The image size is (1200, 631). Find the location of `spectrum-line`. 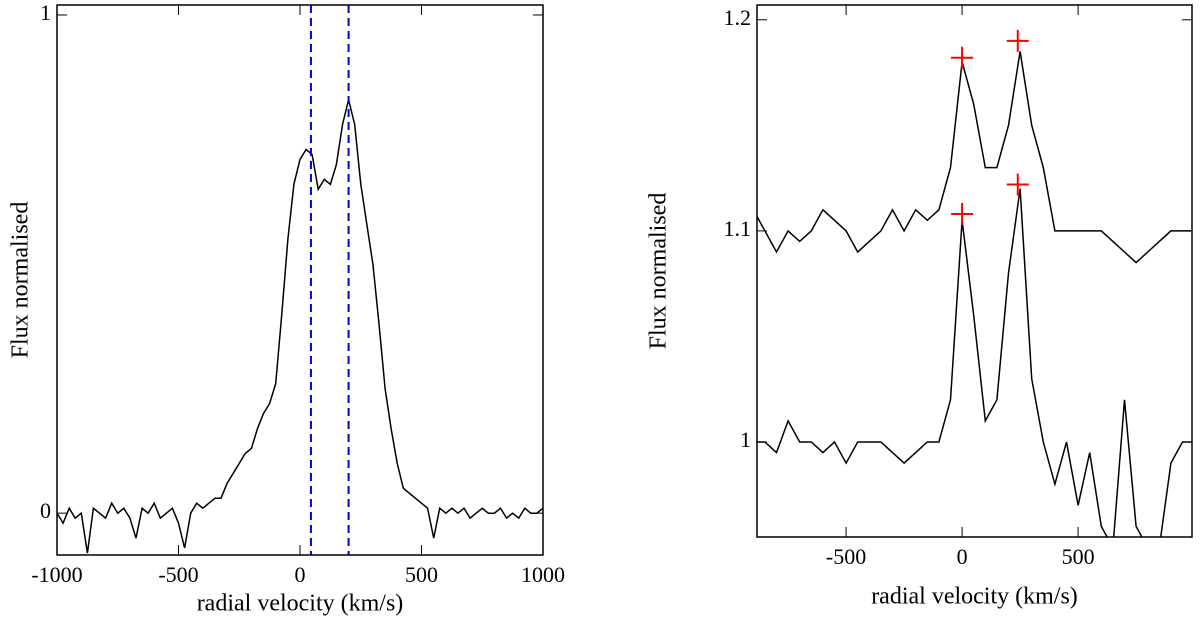

spectrum-line is located at coordinates (974, 157).